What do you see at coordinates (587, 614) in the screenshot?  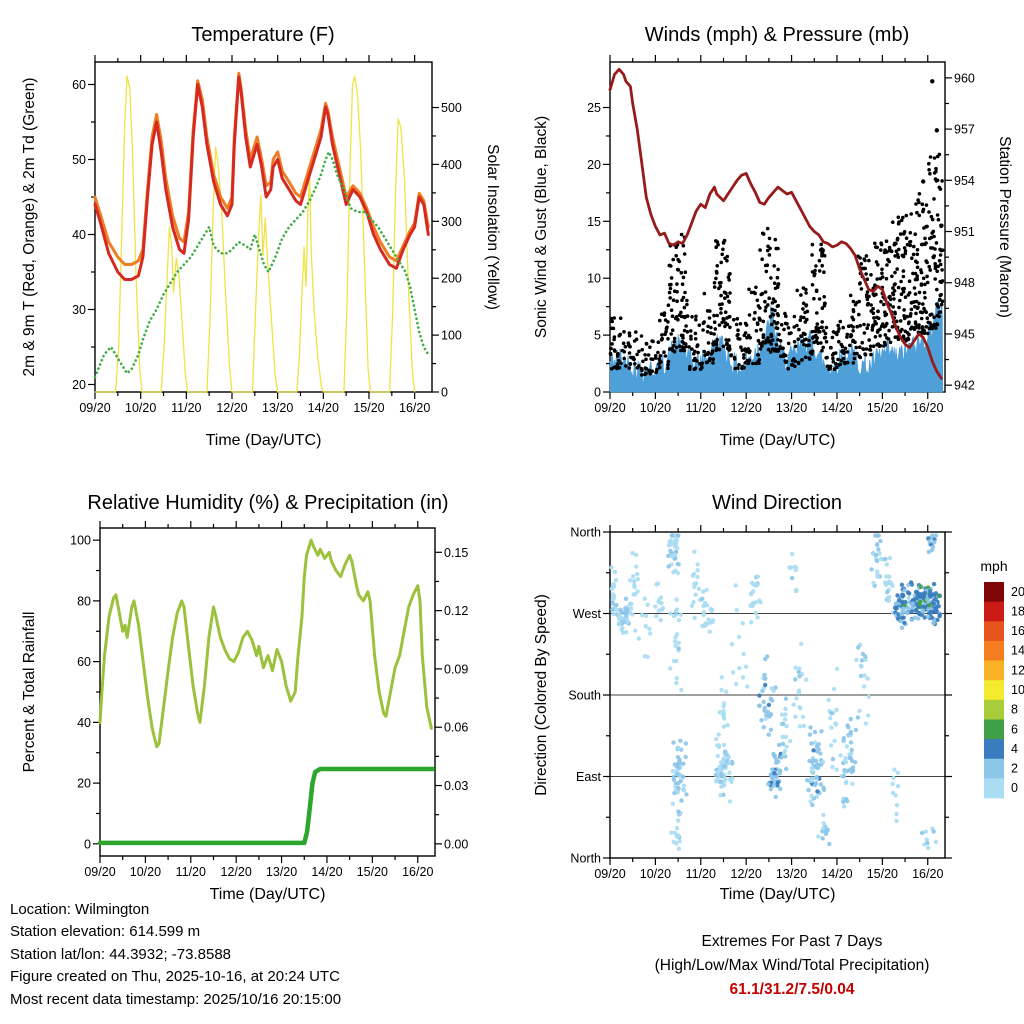 I see `svg-text: West` at bounding box center [587, 614].